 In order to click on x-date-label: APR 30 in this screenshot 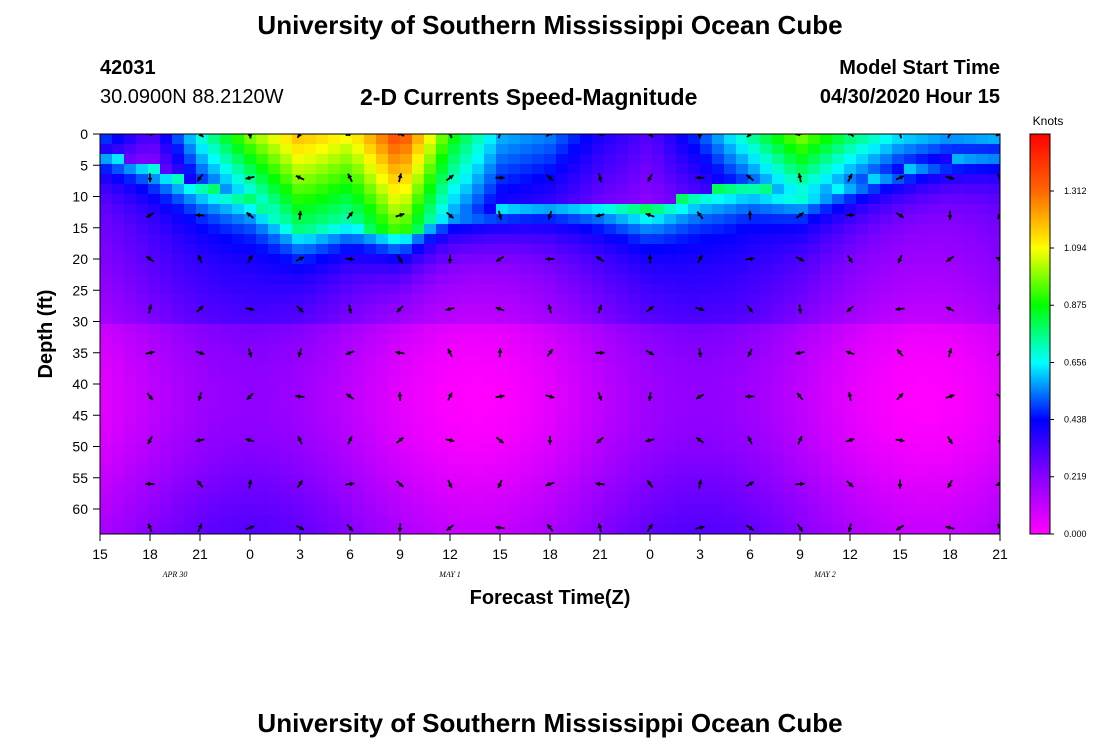, I will do `click(175, 574)`.